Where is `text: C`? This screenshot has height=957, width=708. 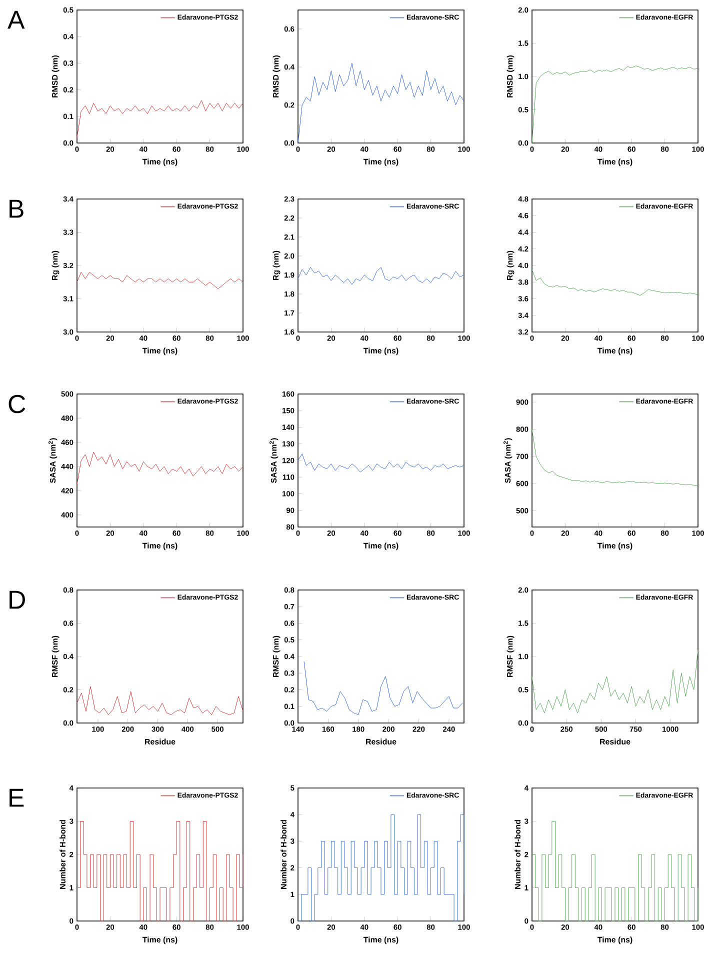 text: C is located at coordinates (17, 404).